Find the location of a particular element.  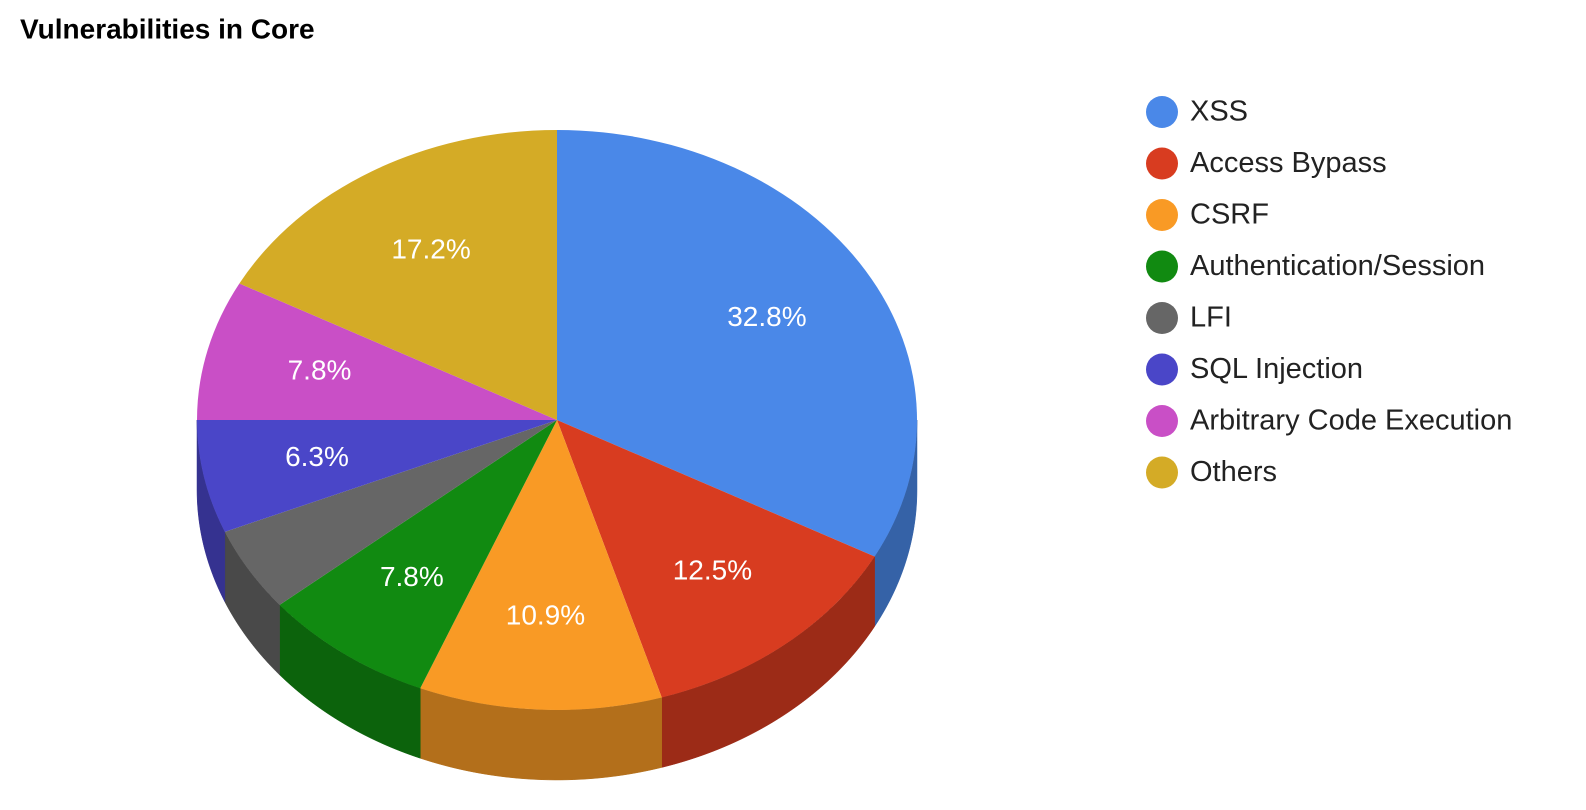

legend-label: SQL Injection is located at coordinates (1276, 369).